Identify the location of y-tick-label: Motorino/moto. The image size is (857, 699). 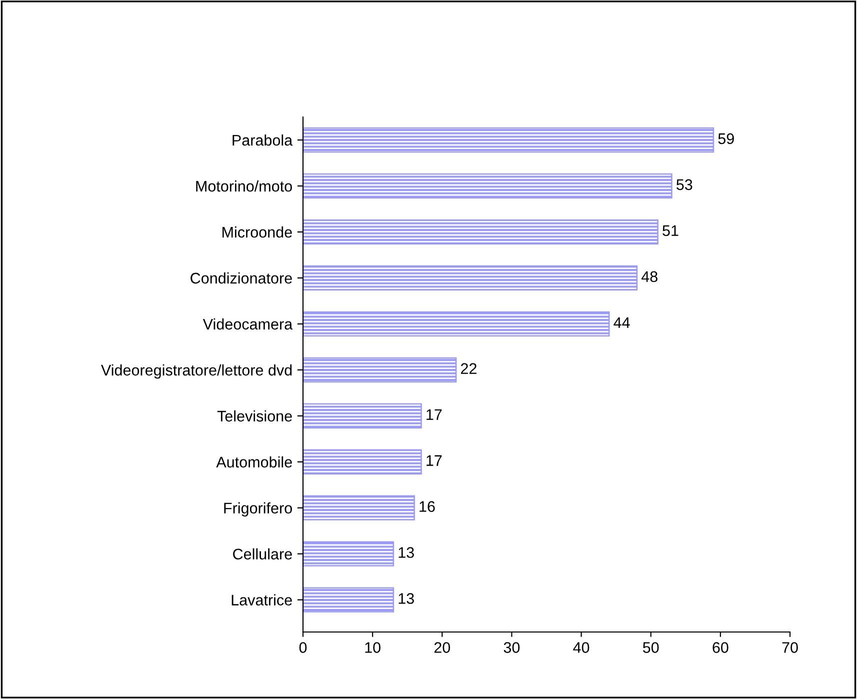
(244, 186).